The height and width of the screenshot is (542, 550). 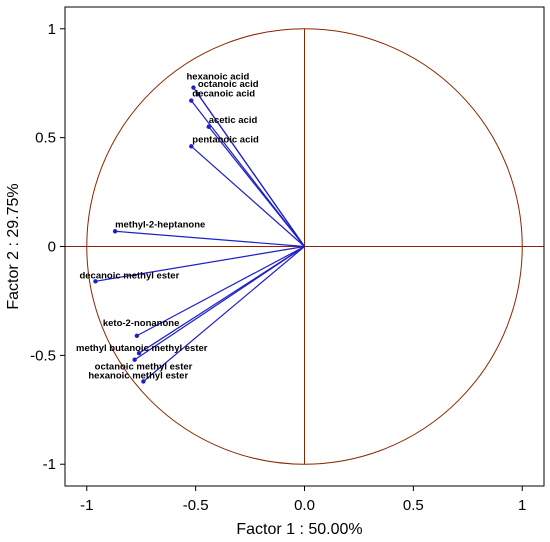 What do you see at coordinates (86, 505) in the screenshot?
I see `x-tick-label: -1` at bounding box center [86, 505].